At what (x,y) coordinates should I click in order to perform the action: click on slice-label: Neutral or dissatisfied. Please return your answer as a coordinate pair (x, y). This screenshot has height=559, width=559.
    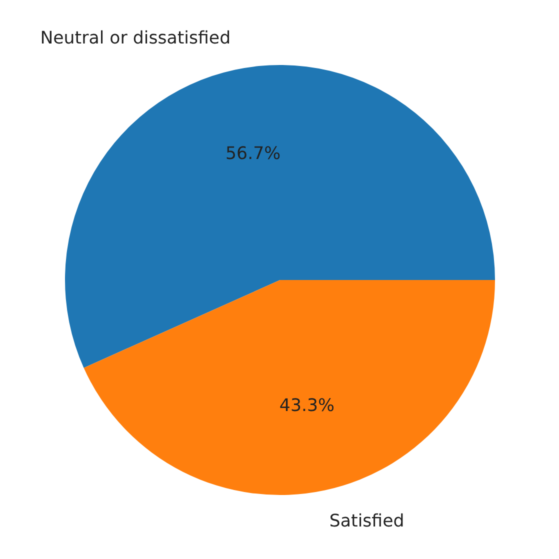
    Looking at the image, I should click on (135, 38).